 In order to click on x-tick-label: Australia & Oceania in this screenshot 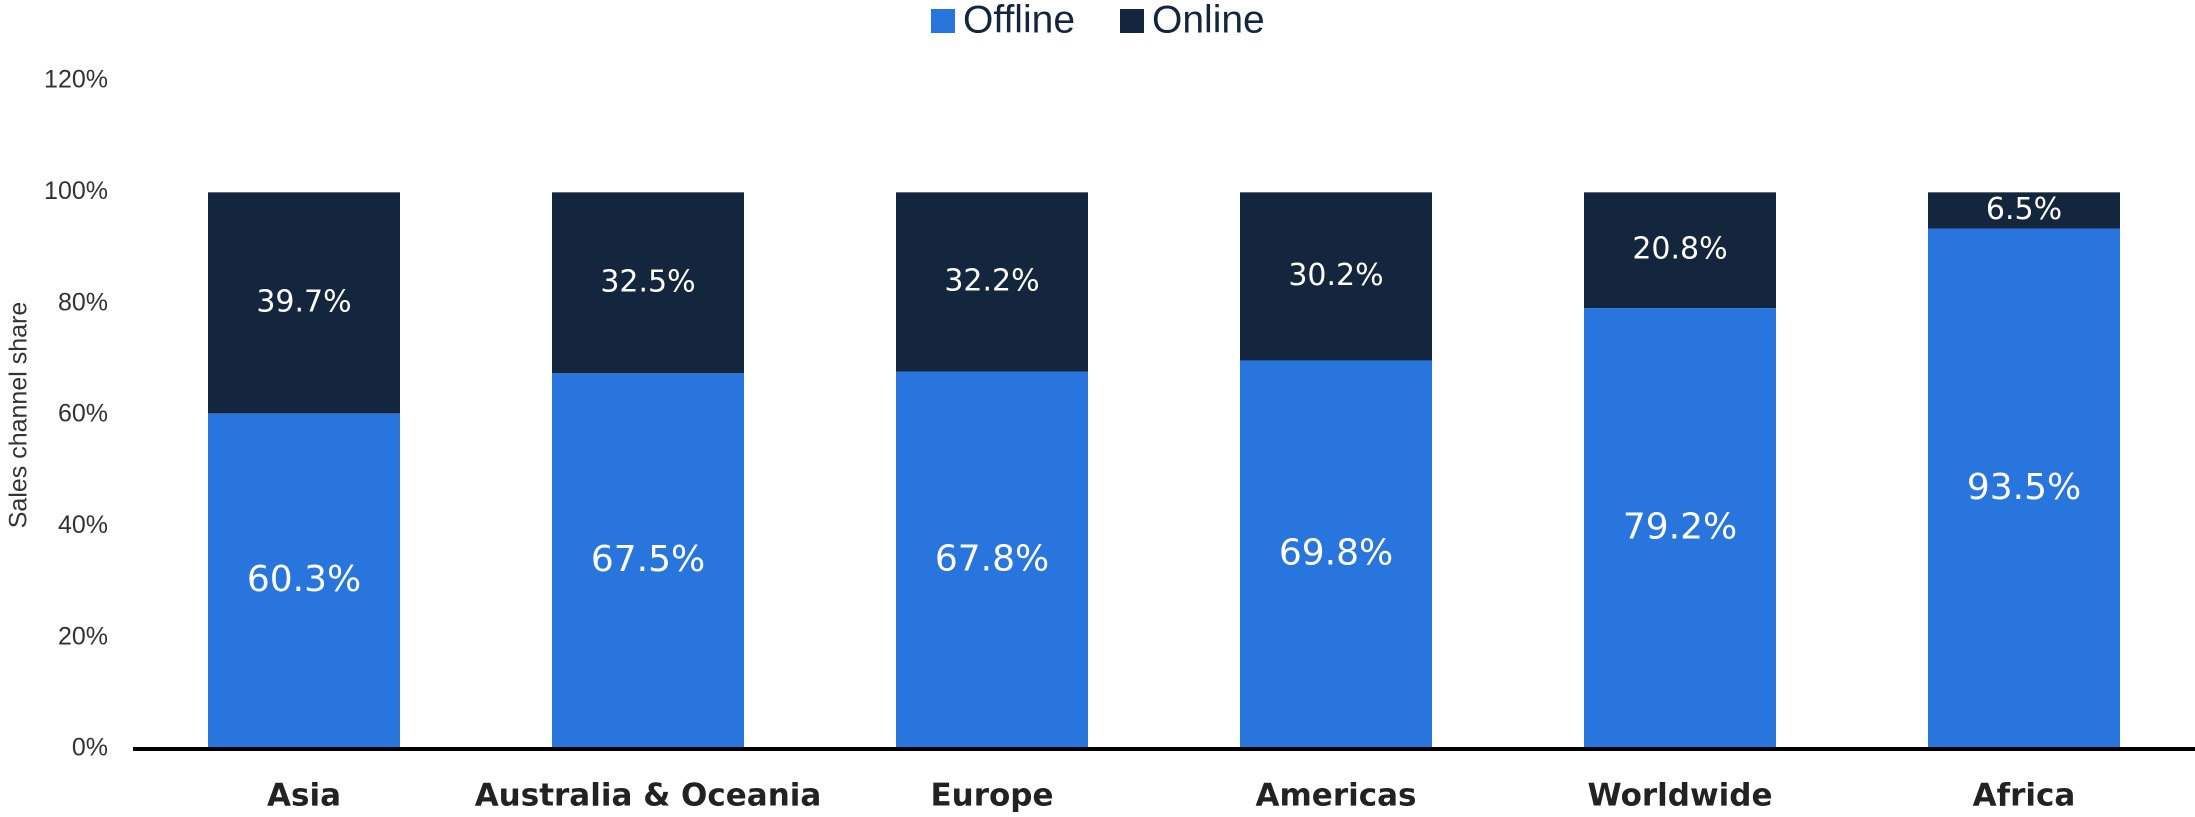, I will do `click(648, 796)`.